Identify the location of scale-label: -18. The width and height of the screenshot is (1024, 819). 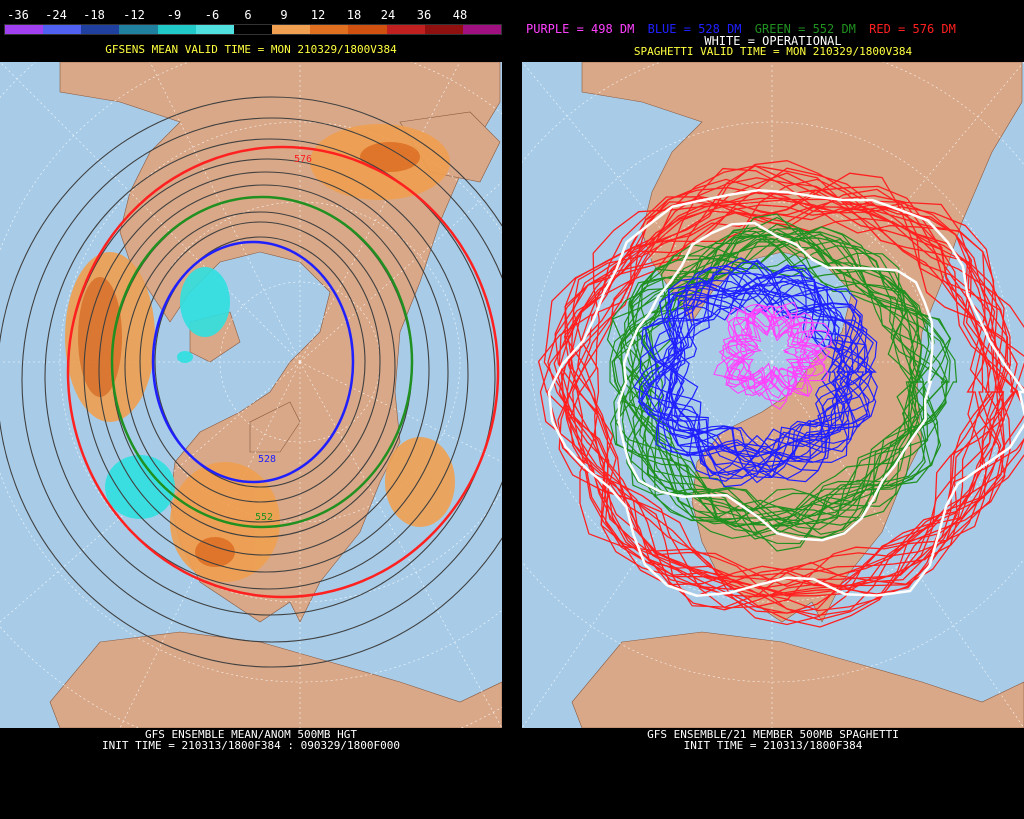
(94, 15).